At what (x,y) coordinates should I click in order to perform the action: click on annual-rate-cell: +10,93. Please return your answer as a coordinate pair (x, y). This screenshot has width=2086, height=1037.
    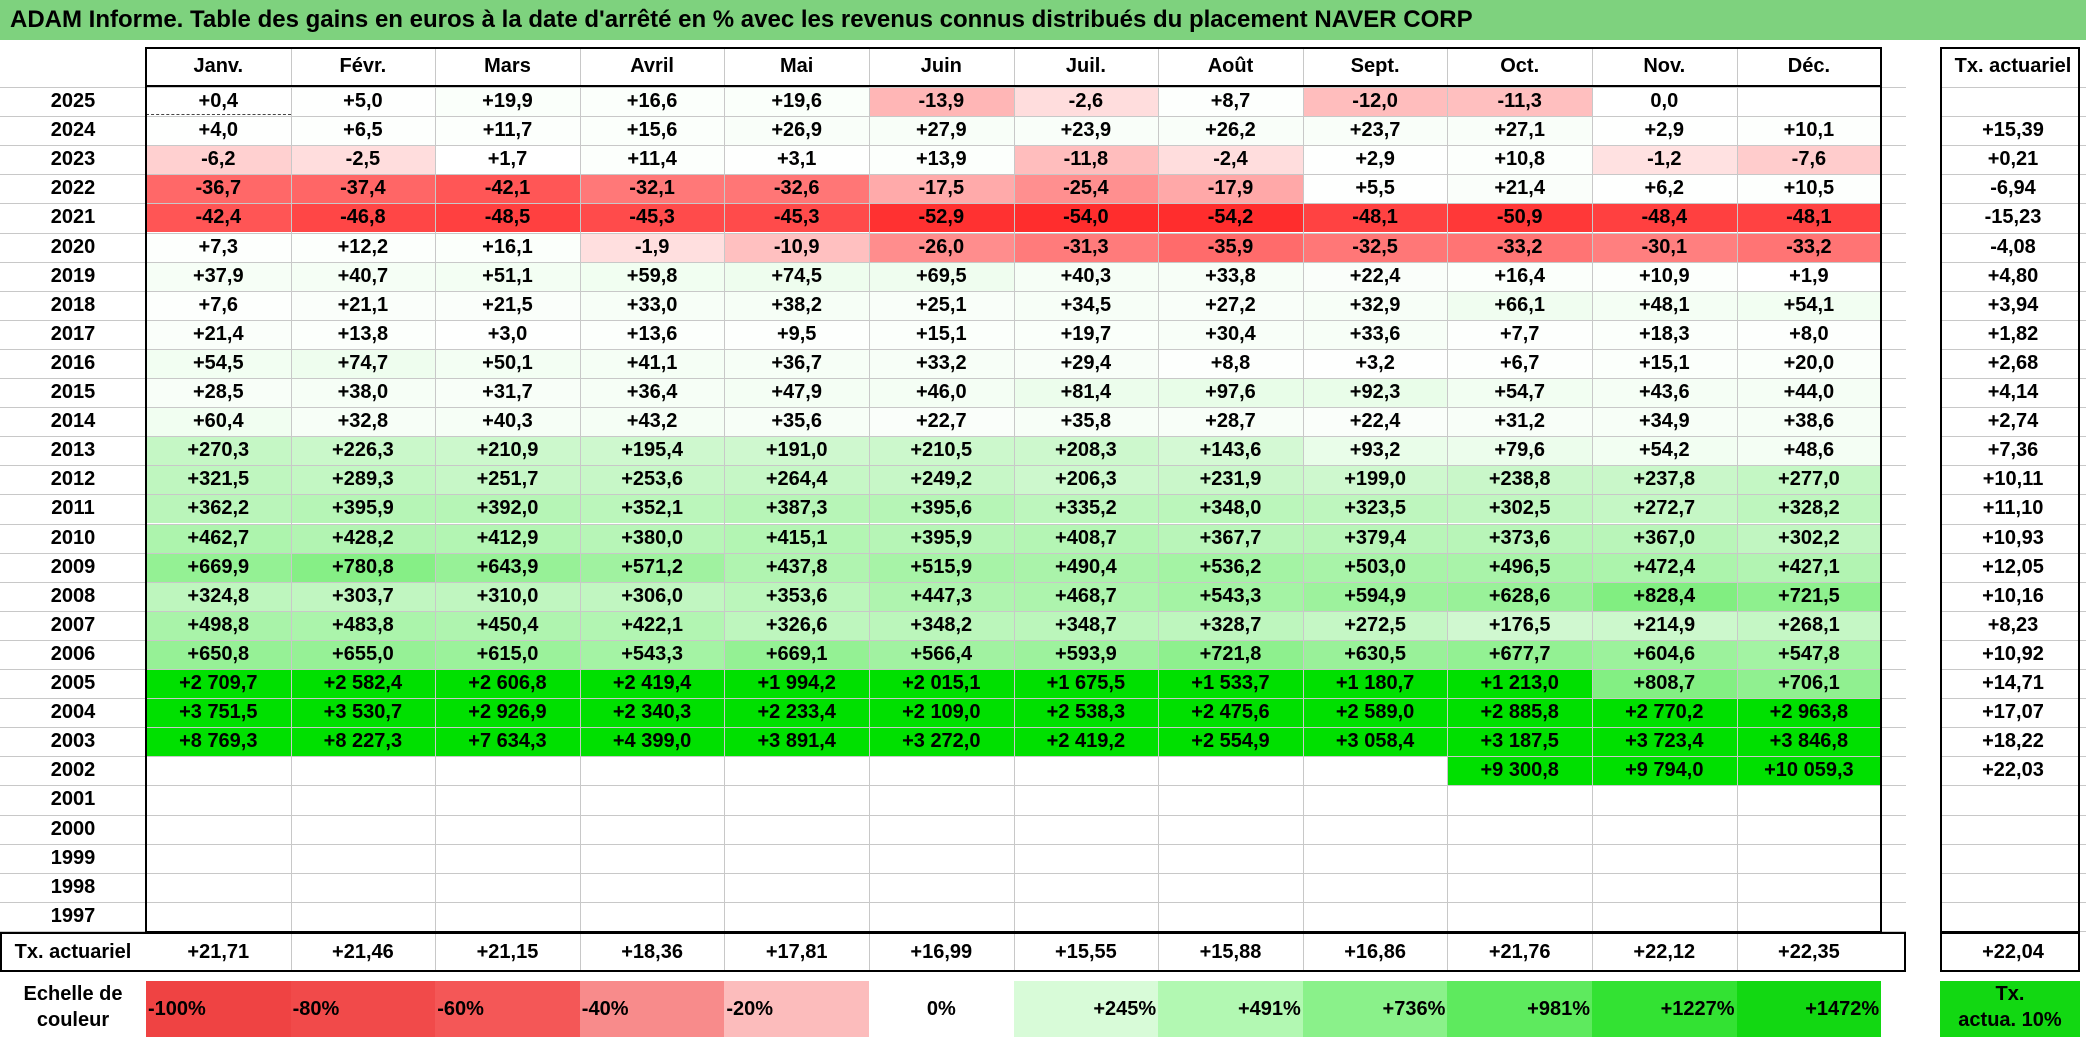
    Looking at the image, I should click on (2013, 537).